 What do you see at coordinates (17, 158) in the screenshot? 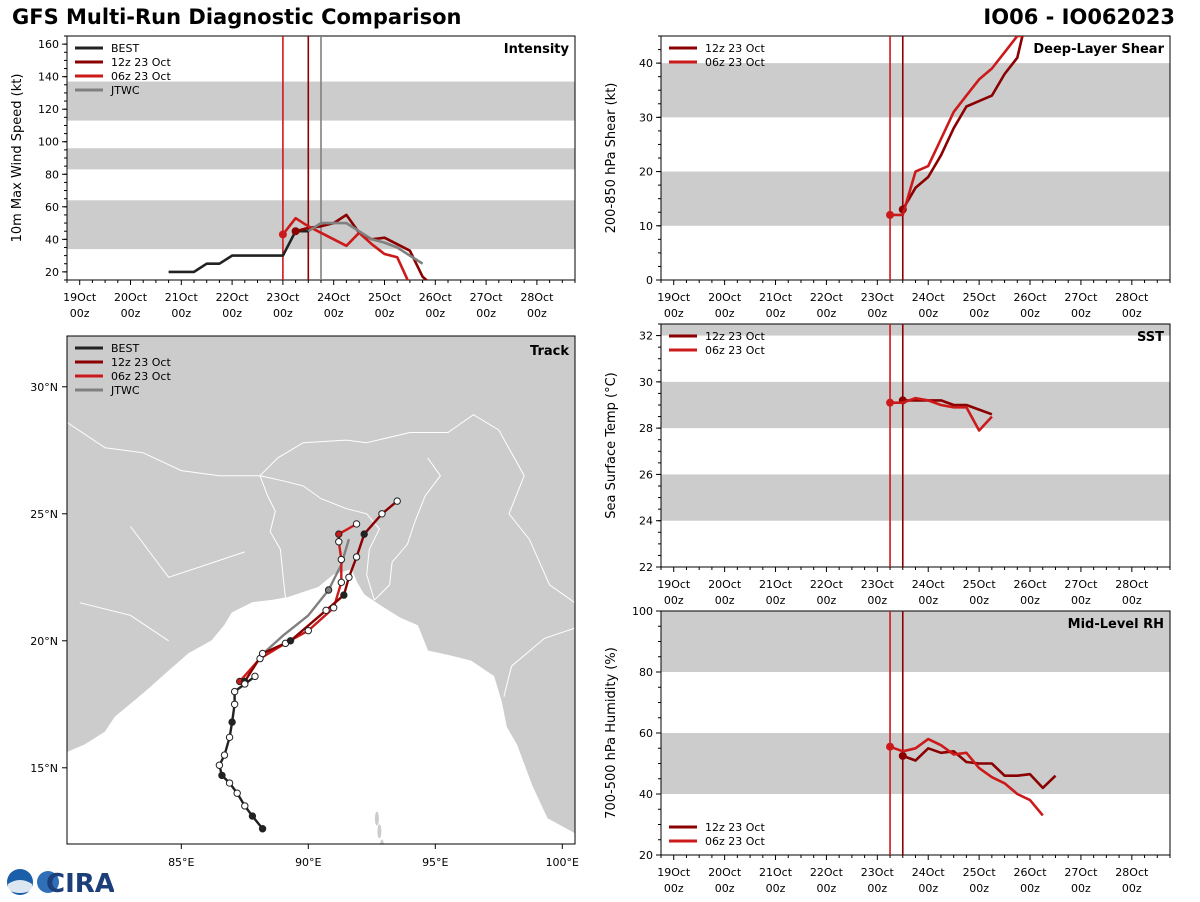
I see `intensity-ylabel: 10m Max Wind Speed (kt)` at bounding box center [17, 158].